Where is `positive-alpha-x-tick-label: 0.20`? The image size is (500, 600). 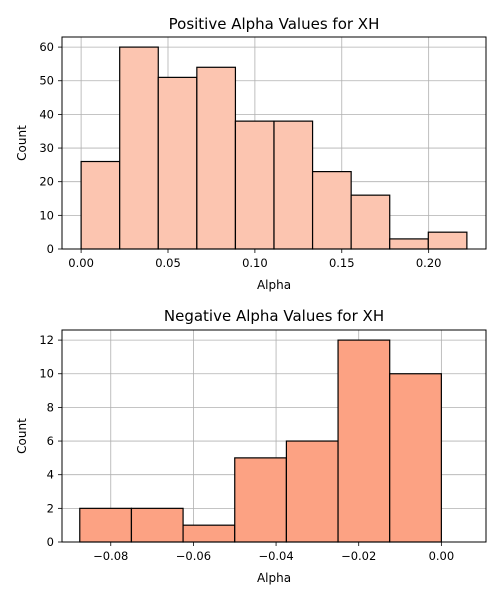
positive-alpha-x-tick-label: 0.20 is located at coordinates (429, 263).